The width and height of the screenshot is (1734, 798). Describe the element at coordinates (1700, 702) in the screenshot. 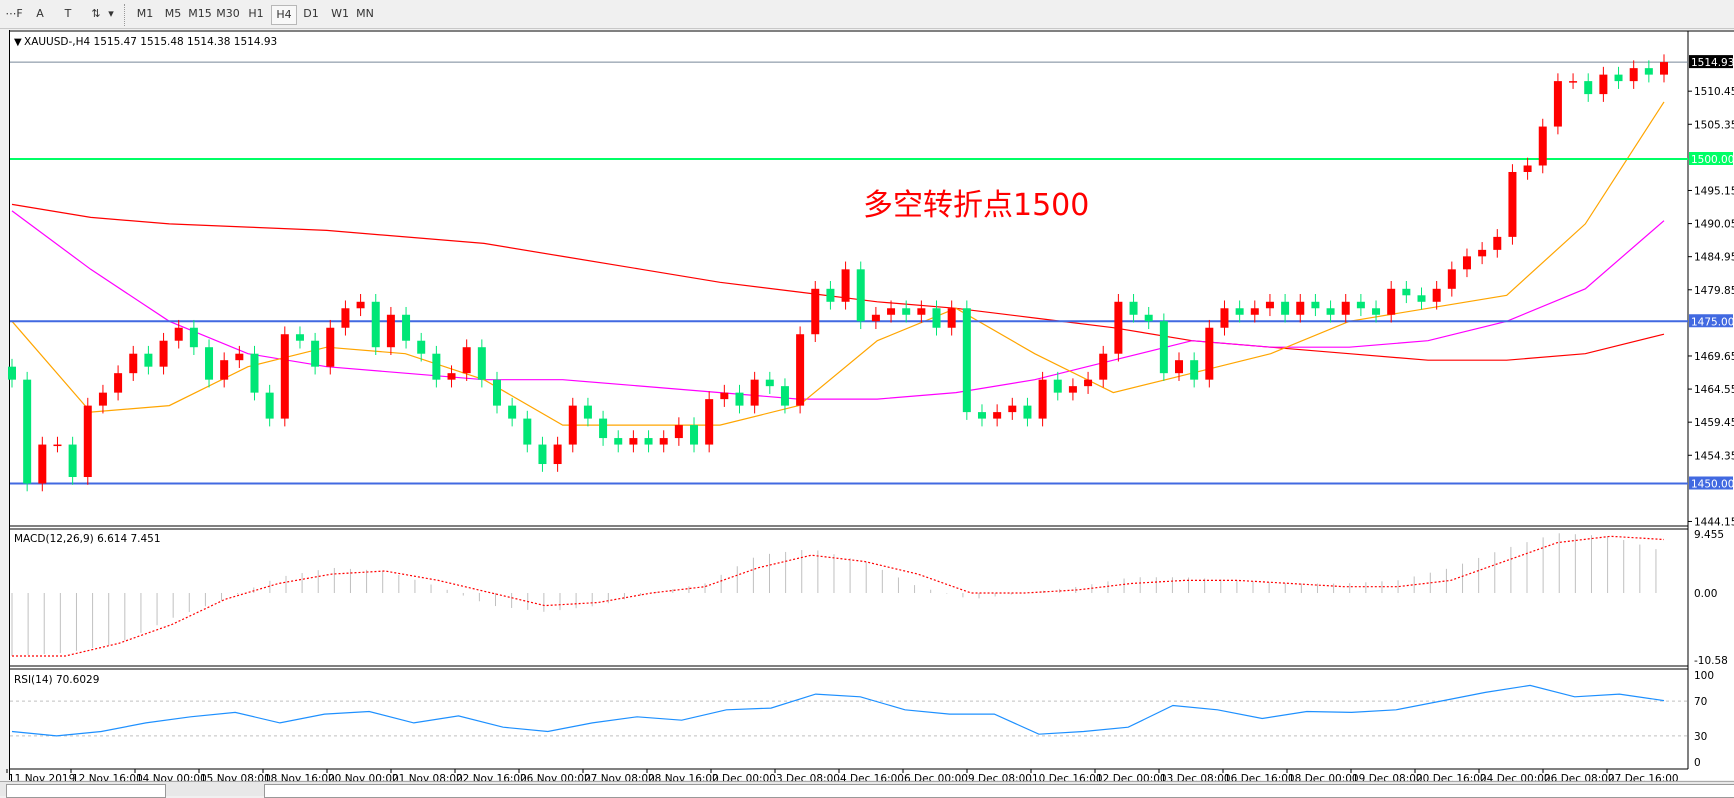

I see `rsi-tick-label: 70` at that location.